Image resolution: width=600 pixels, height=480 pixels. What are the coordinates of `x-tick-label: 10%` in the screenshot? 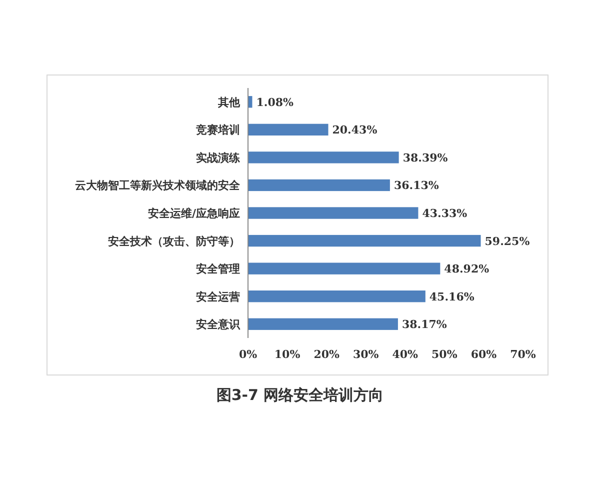 It's located at (287, 354).